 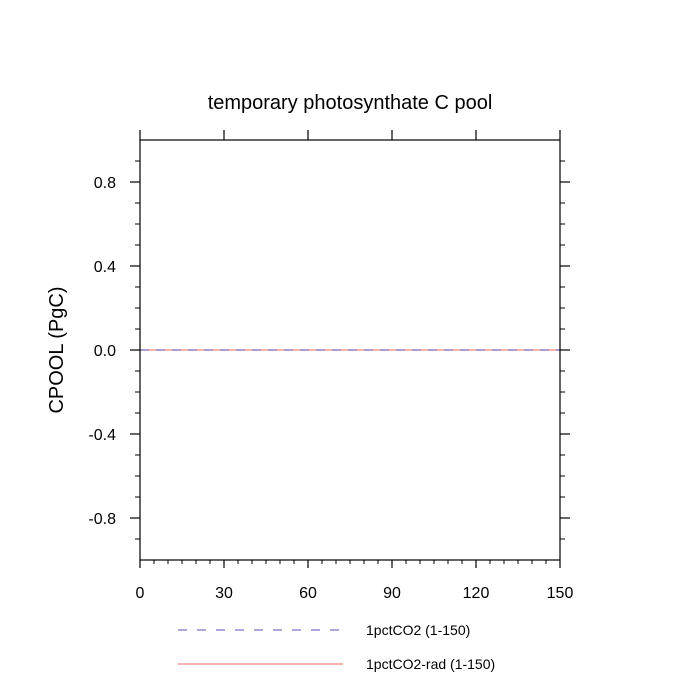 What do you see at coordinates (430, 664) in the screenshot?
I see `legend-label-2: 1pctCO2-rad (1-150)` at bounding box center [430, 664].